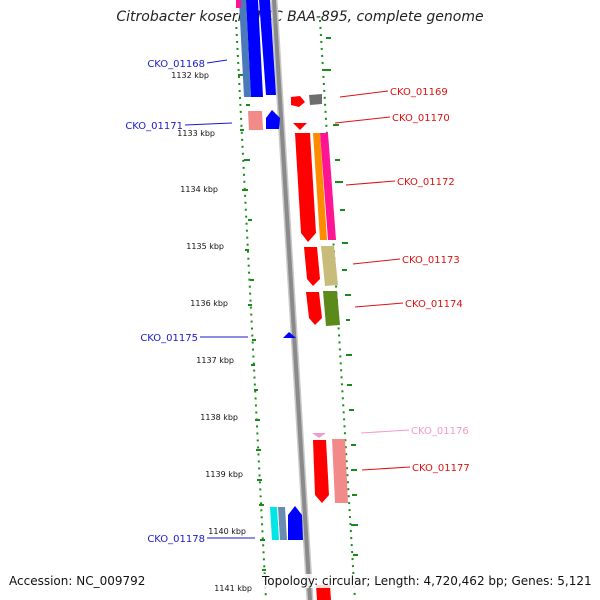 The width and height of the screenshot is (600, 600). What do you see at coordinates (196, 133) in the screenshot?
I see `tick-label: 1133 kbp` at bounding box center [196, 133].